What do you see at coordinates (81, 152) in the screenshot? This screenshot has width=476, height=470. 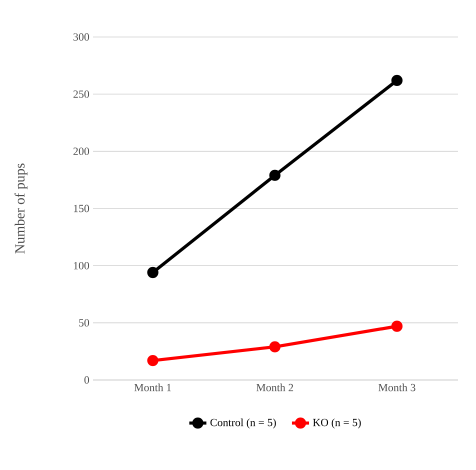 I see `y-tick-label: 200` at bounding box center [81, 152].